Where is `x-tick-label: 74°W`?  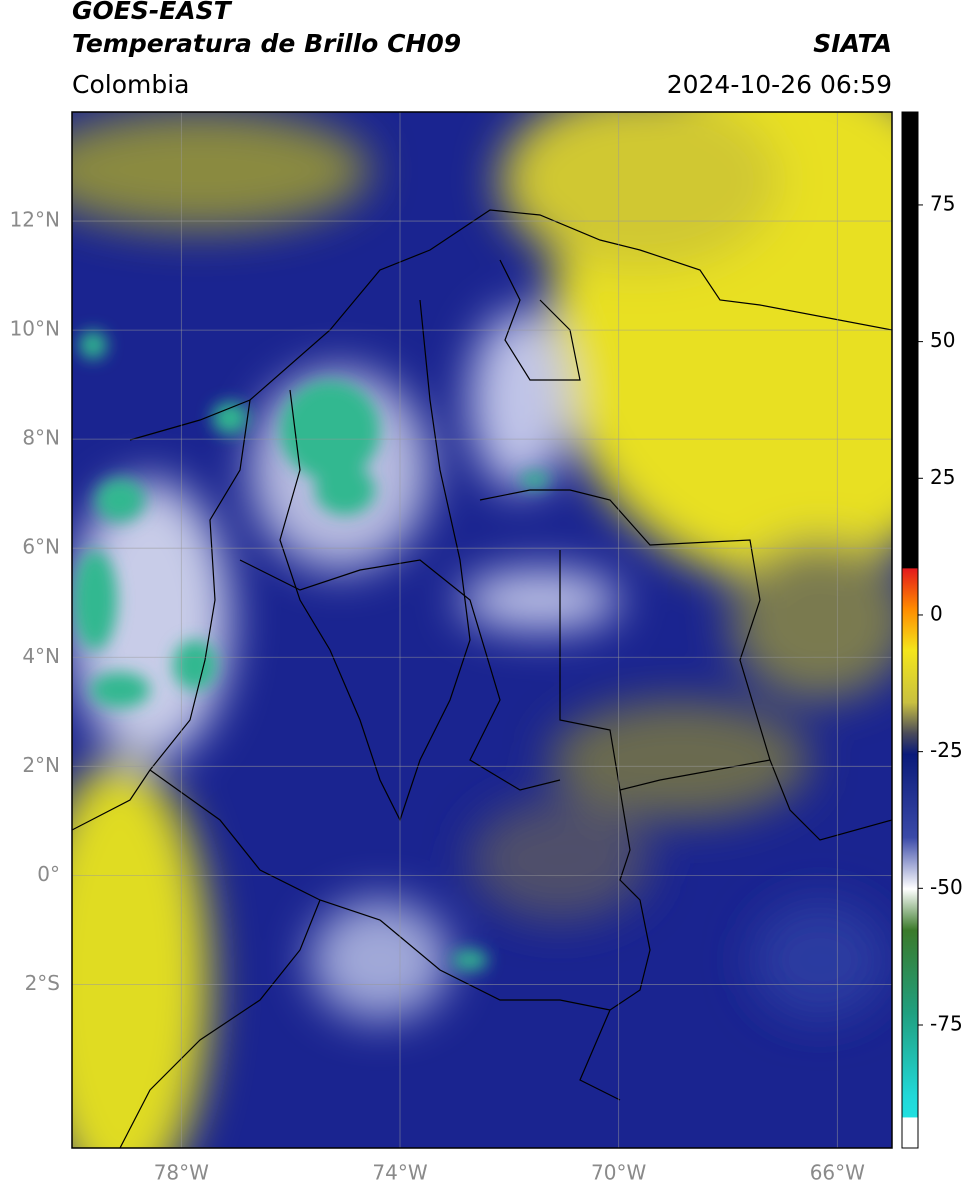
x-tick-label: 74°W is located at coordinates (399, 1173).